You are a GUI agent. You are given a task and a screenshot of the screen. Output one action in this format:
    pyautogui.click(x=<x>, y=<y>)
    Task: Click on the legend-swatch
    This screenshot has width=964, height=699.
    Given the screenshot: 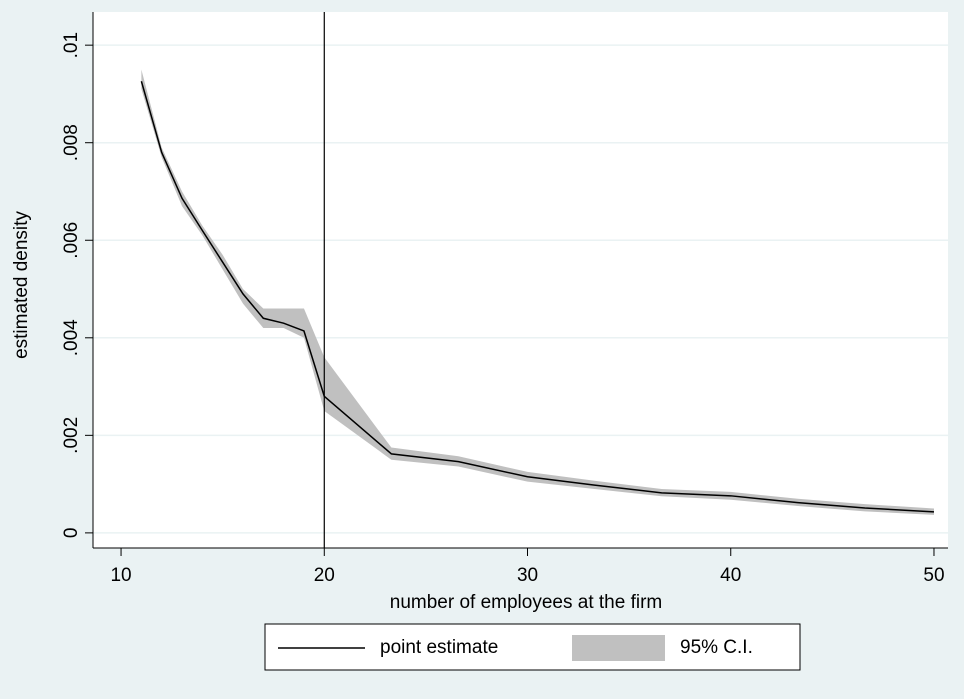 What is the action you would take?
    pyautogui.click(x=618, y=648)
    